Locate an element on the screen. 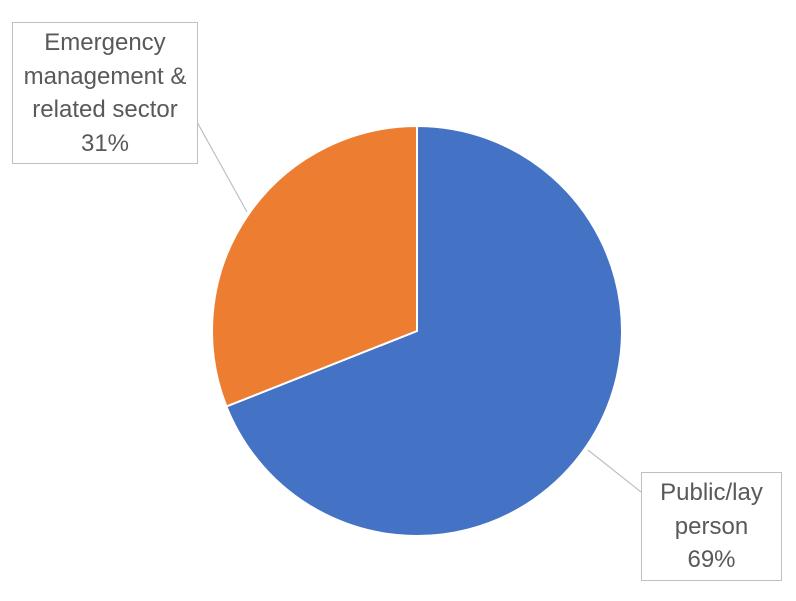 This screenshot has width=796, height=601. label-value: 31% is located at coordinates (105, 143).